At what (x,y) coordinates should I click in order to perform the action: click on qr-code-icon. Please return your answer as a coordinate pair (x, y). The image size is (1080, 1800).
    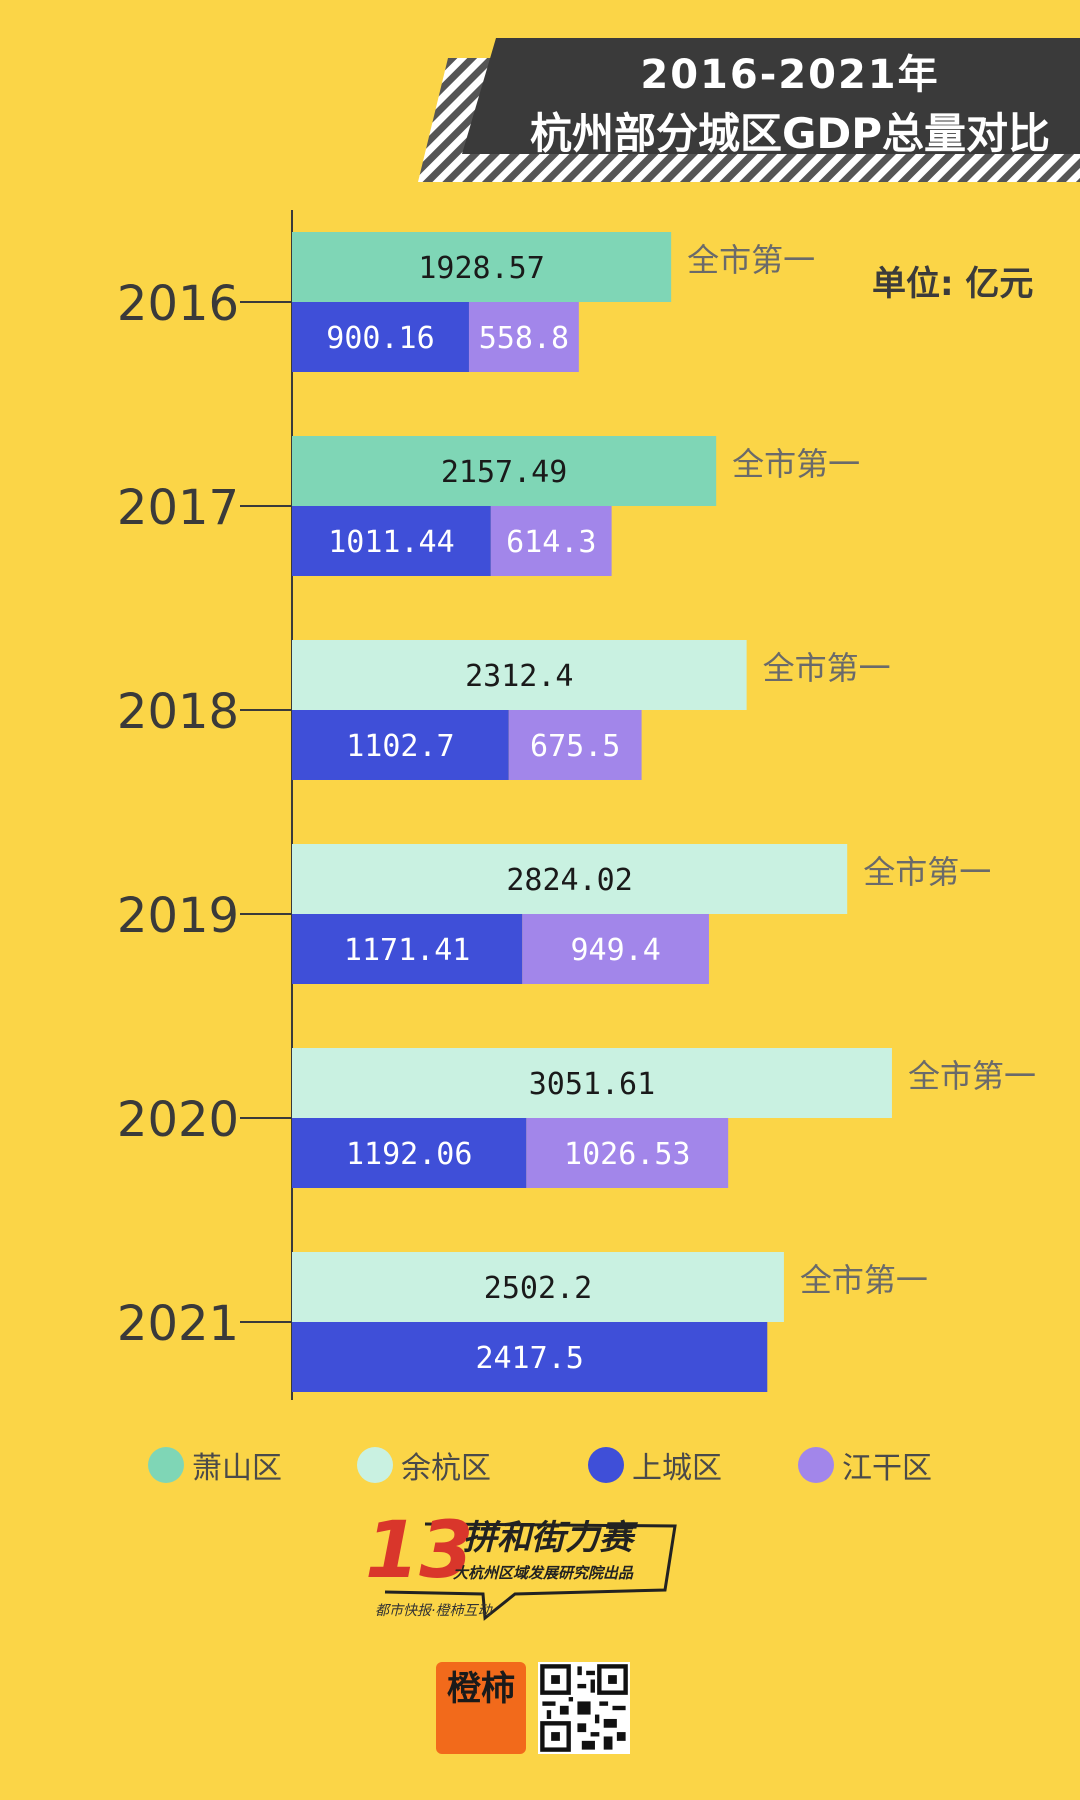
    Looking at the image, I should click on (584, 1708).